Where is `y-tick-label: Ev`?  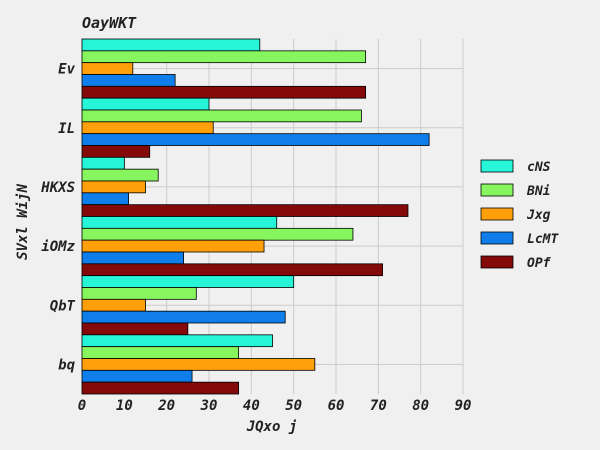
y-tick-label: Ev is located at coordinates (66, 70).